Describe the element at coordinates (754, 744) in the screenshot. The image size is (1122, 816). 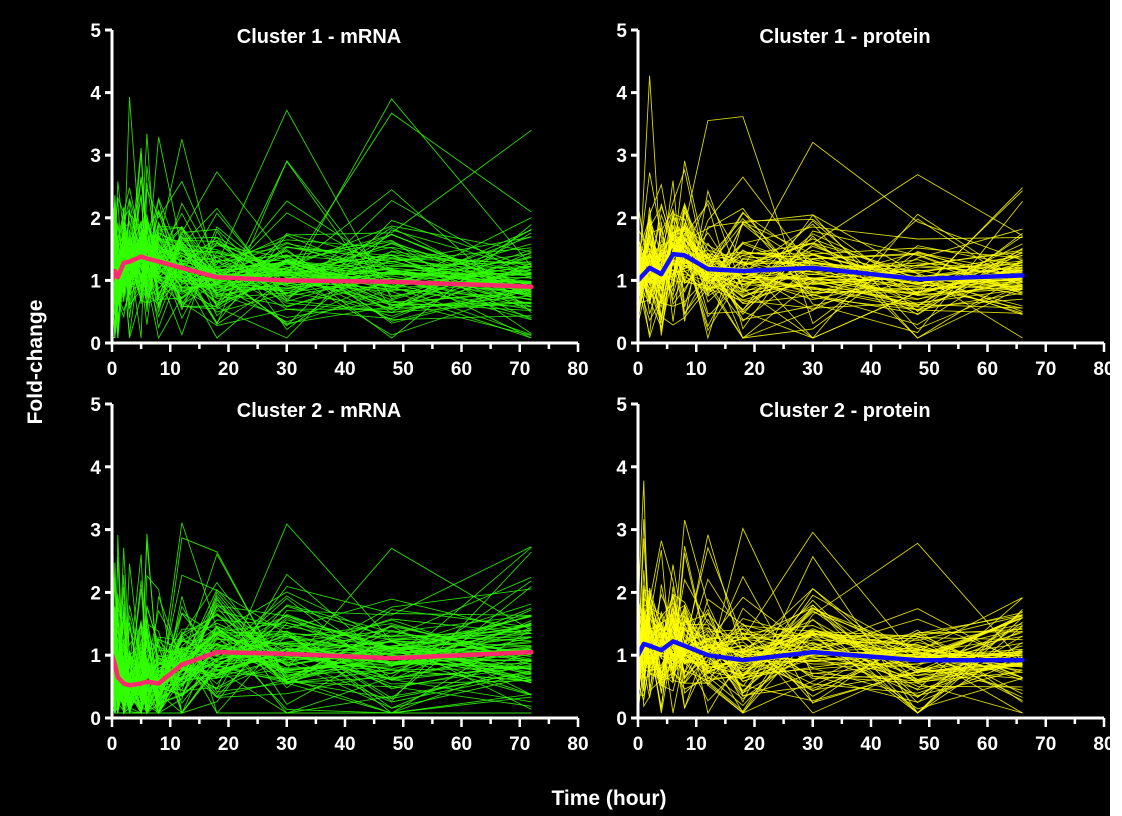
I see `x-tick-label-c2-protein: 20` at that location.